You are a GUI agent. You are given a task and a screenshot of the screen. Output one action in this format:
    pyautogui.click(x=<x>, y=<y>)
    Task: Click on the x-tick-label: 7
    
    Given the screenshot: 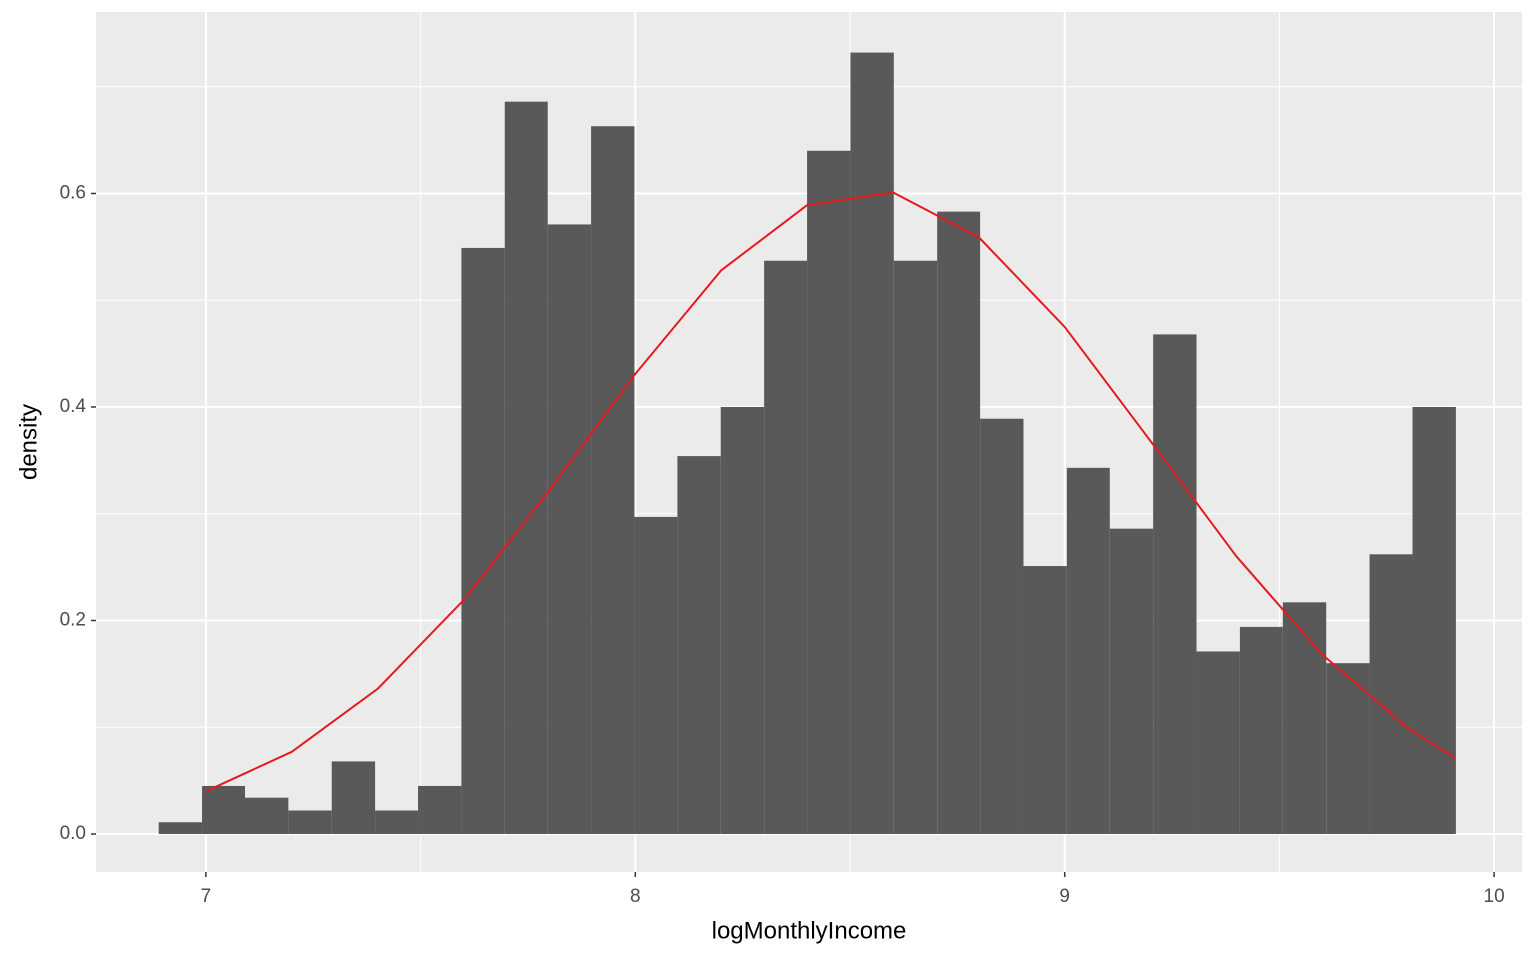 What is the action you would take?
    pyautogui.click(x=206, y=896)
    